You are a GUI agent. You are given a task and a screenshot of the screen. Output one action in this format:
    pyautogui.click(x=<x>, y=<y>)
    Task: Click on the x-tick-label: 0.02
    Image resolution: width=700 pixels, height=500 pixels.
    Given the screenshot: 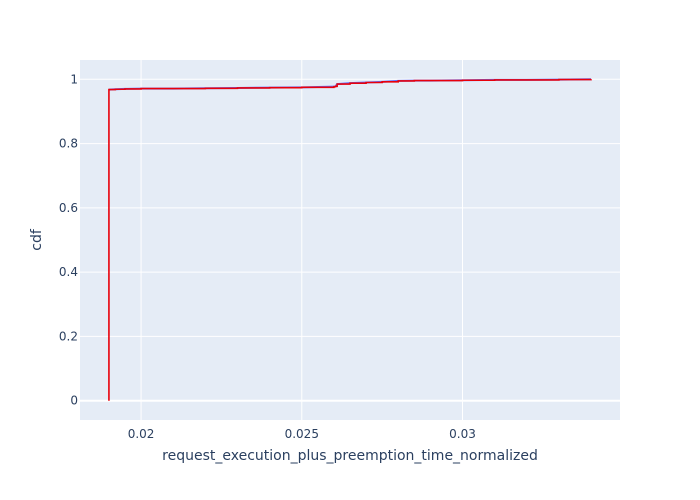 What is the action you would take?
    pyautogui.click(x=141, y=434)
    